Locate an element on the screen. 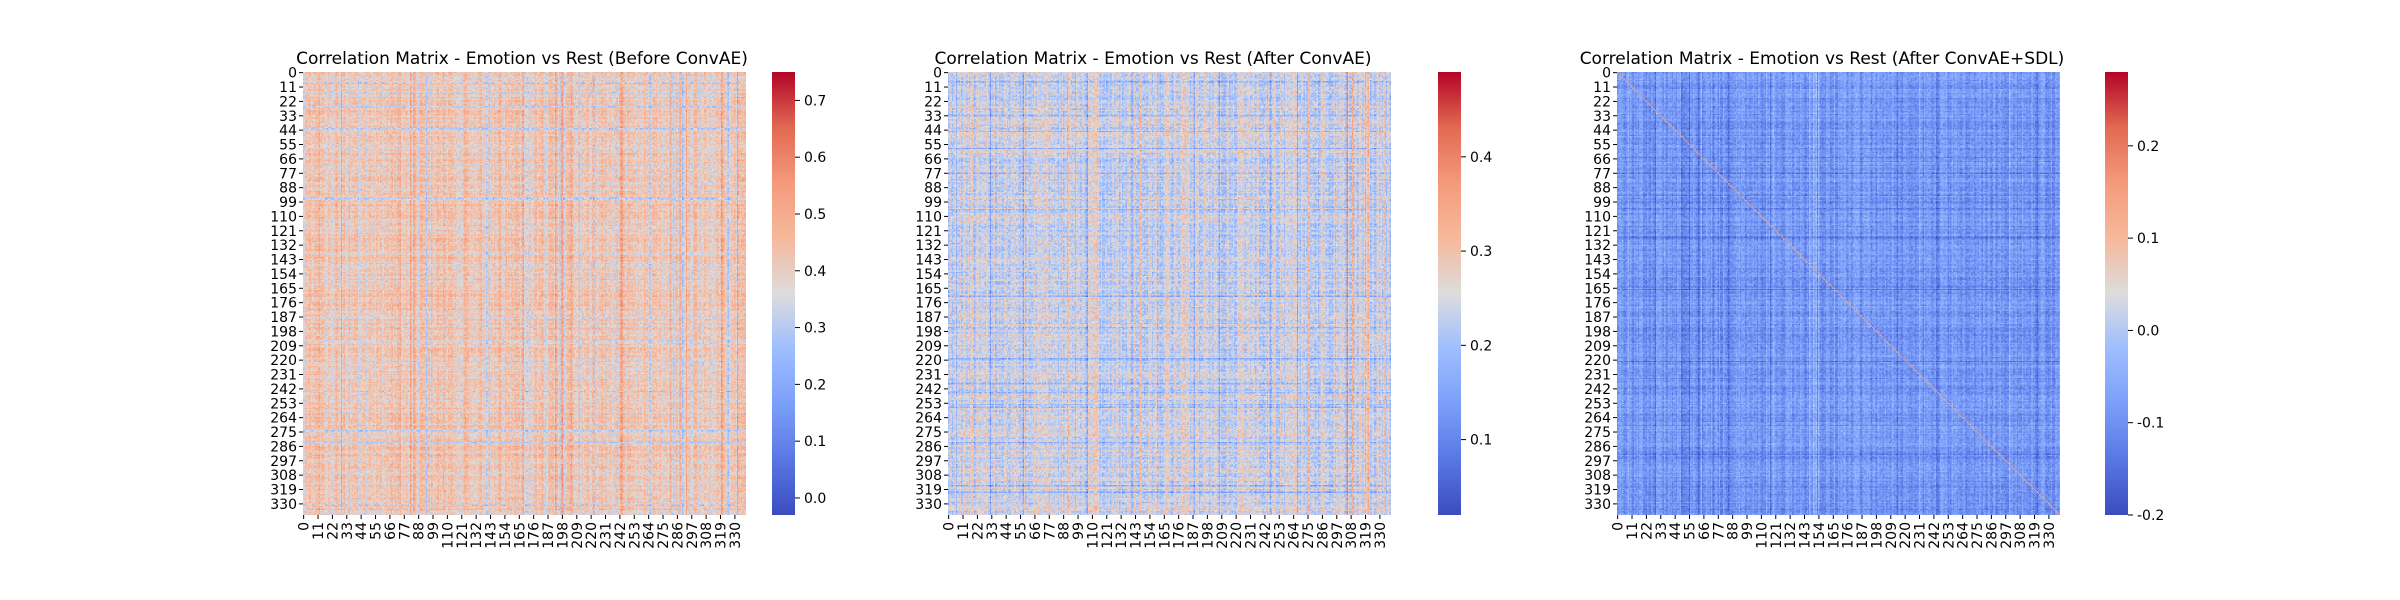 The height and width of the screenshot is (600, 2400). x-tick-label: 176 is located at coordinates (1849, 535).